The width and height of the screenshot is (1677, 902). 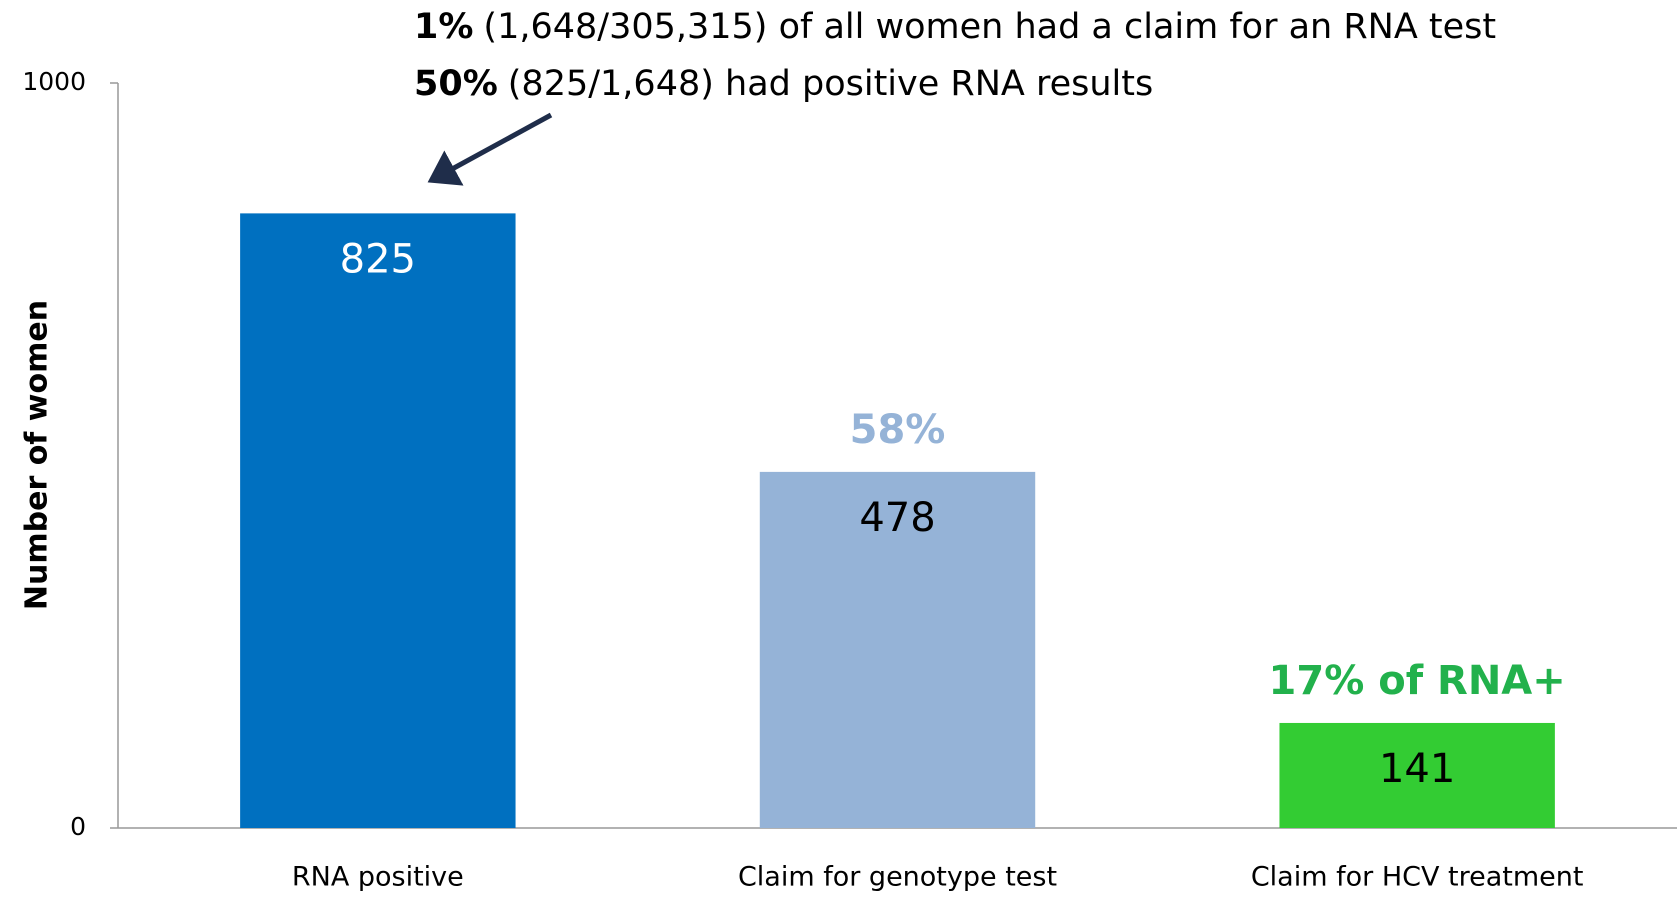 What do you see at coordinates (37, 455) in the screenshot?
I see `y-axis-label: Number of women` at bounding box center [37, 455].